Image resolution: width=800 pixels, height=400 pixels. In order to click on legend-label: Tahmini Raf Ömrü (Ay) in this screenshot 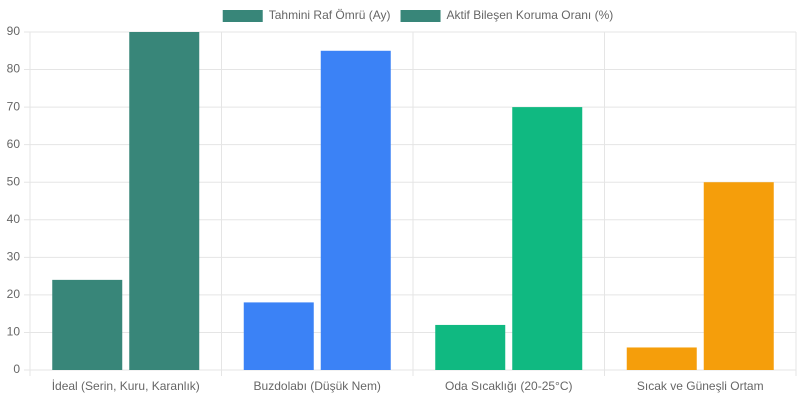, I will do `click(330, 15)`.